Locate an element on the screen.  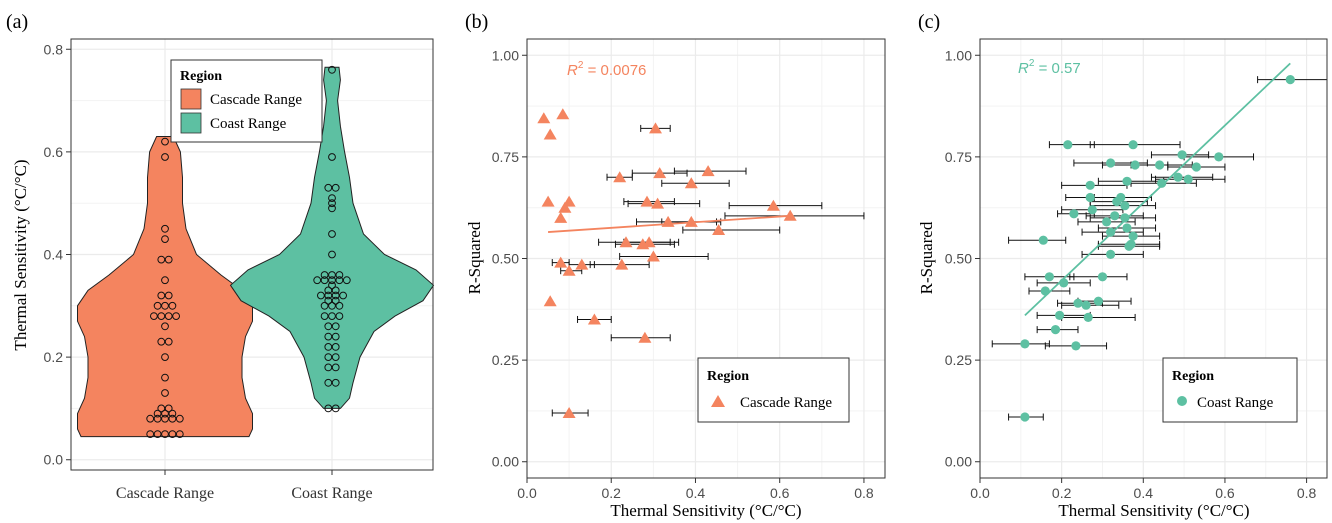
legend-swatch-coast is located at coordinates (191, 123).